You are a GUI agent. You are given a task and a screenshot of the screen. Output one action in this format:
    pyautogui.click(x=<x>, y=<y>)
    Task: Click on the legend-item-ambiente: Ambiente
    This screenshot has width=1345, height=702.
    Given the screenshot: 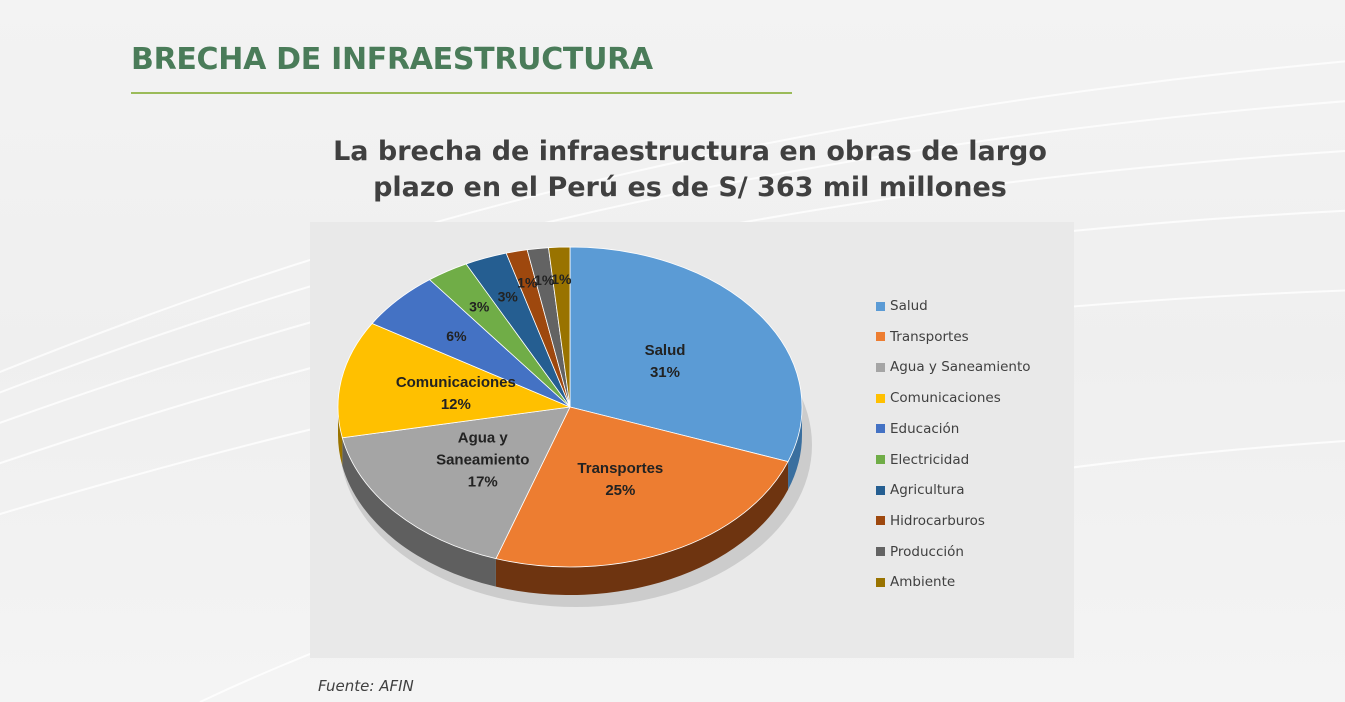 What is the action you would take?
    pyautogui.click(x=915, y=582)
    